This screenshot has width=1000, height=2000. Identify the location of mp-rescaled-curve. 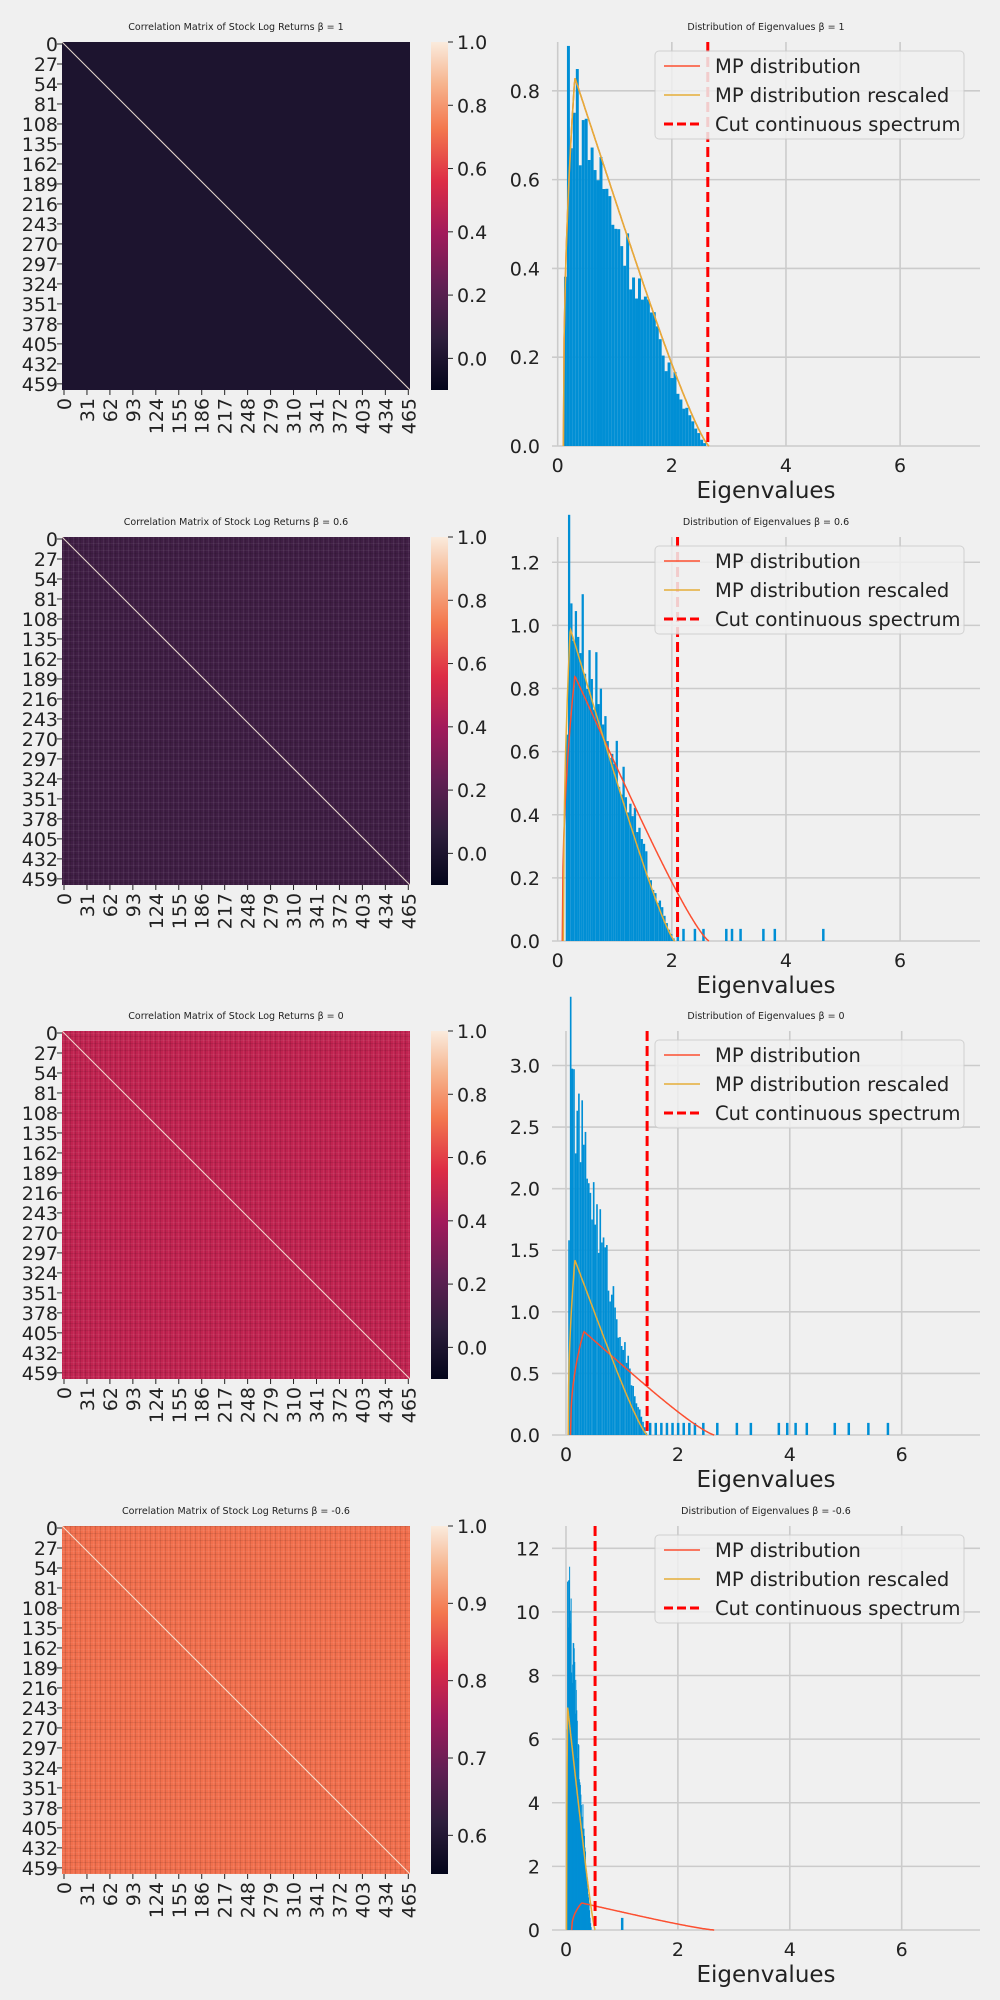
(580, 1819).